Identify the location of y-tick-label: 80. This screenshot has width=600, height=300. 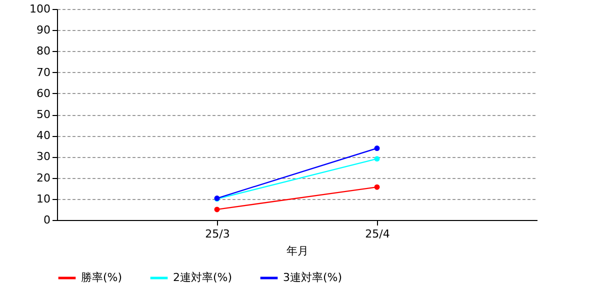
(43, 51).